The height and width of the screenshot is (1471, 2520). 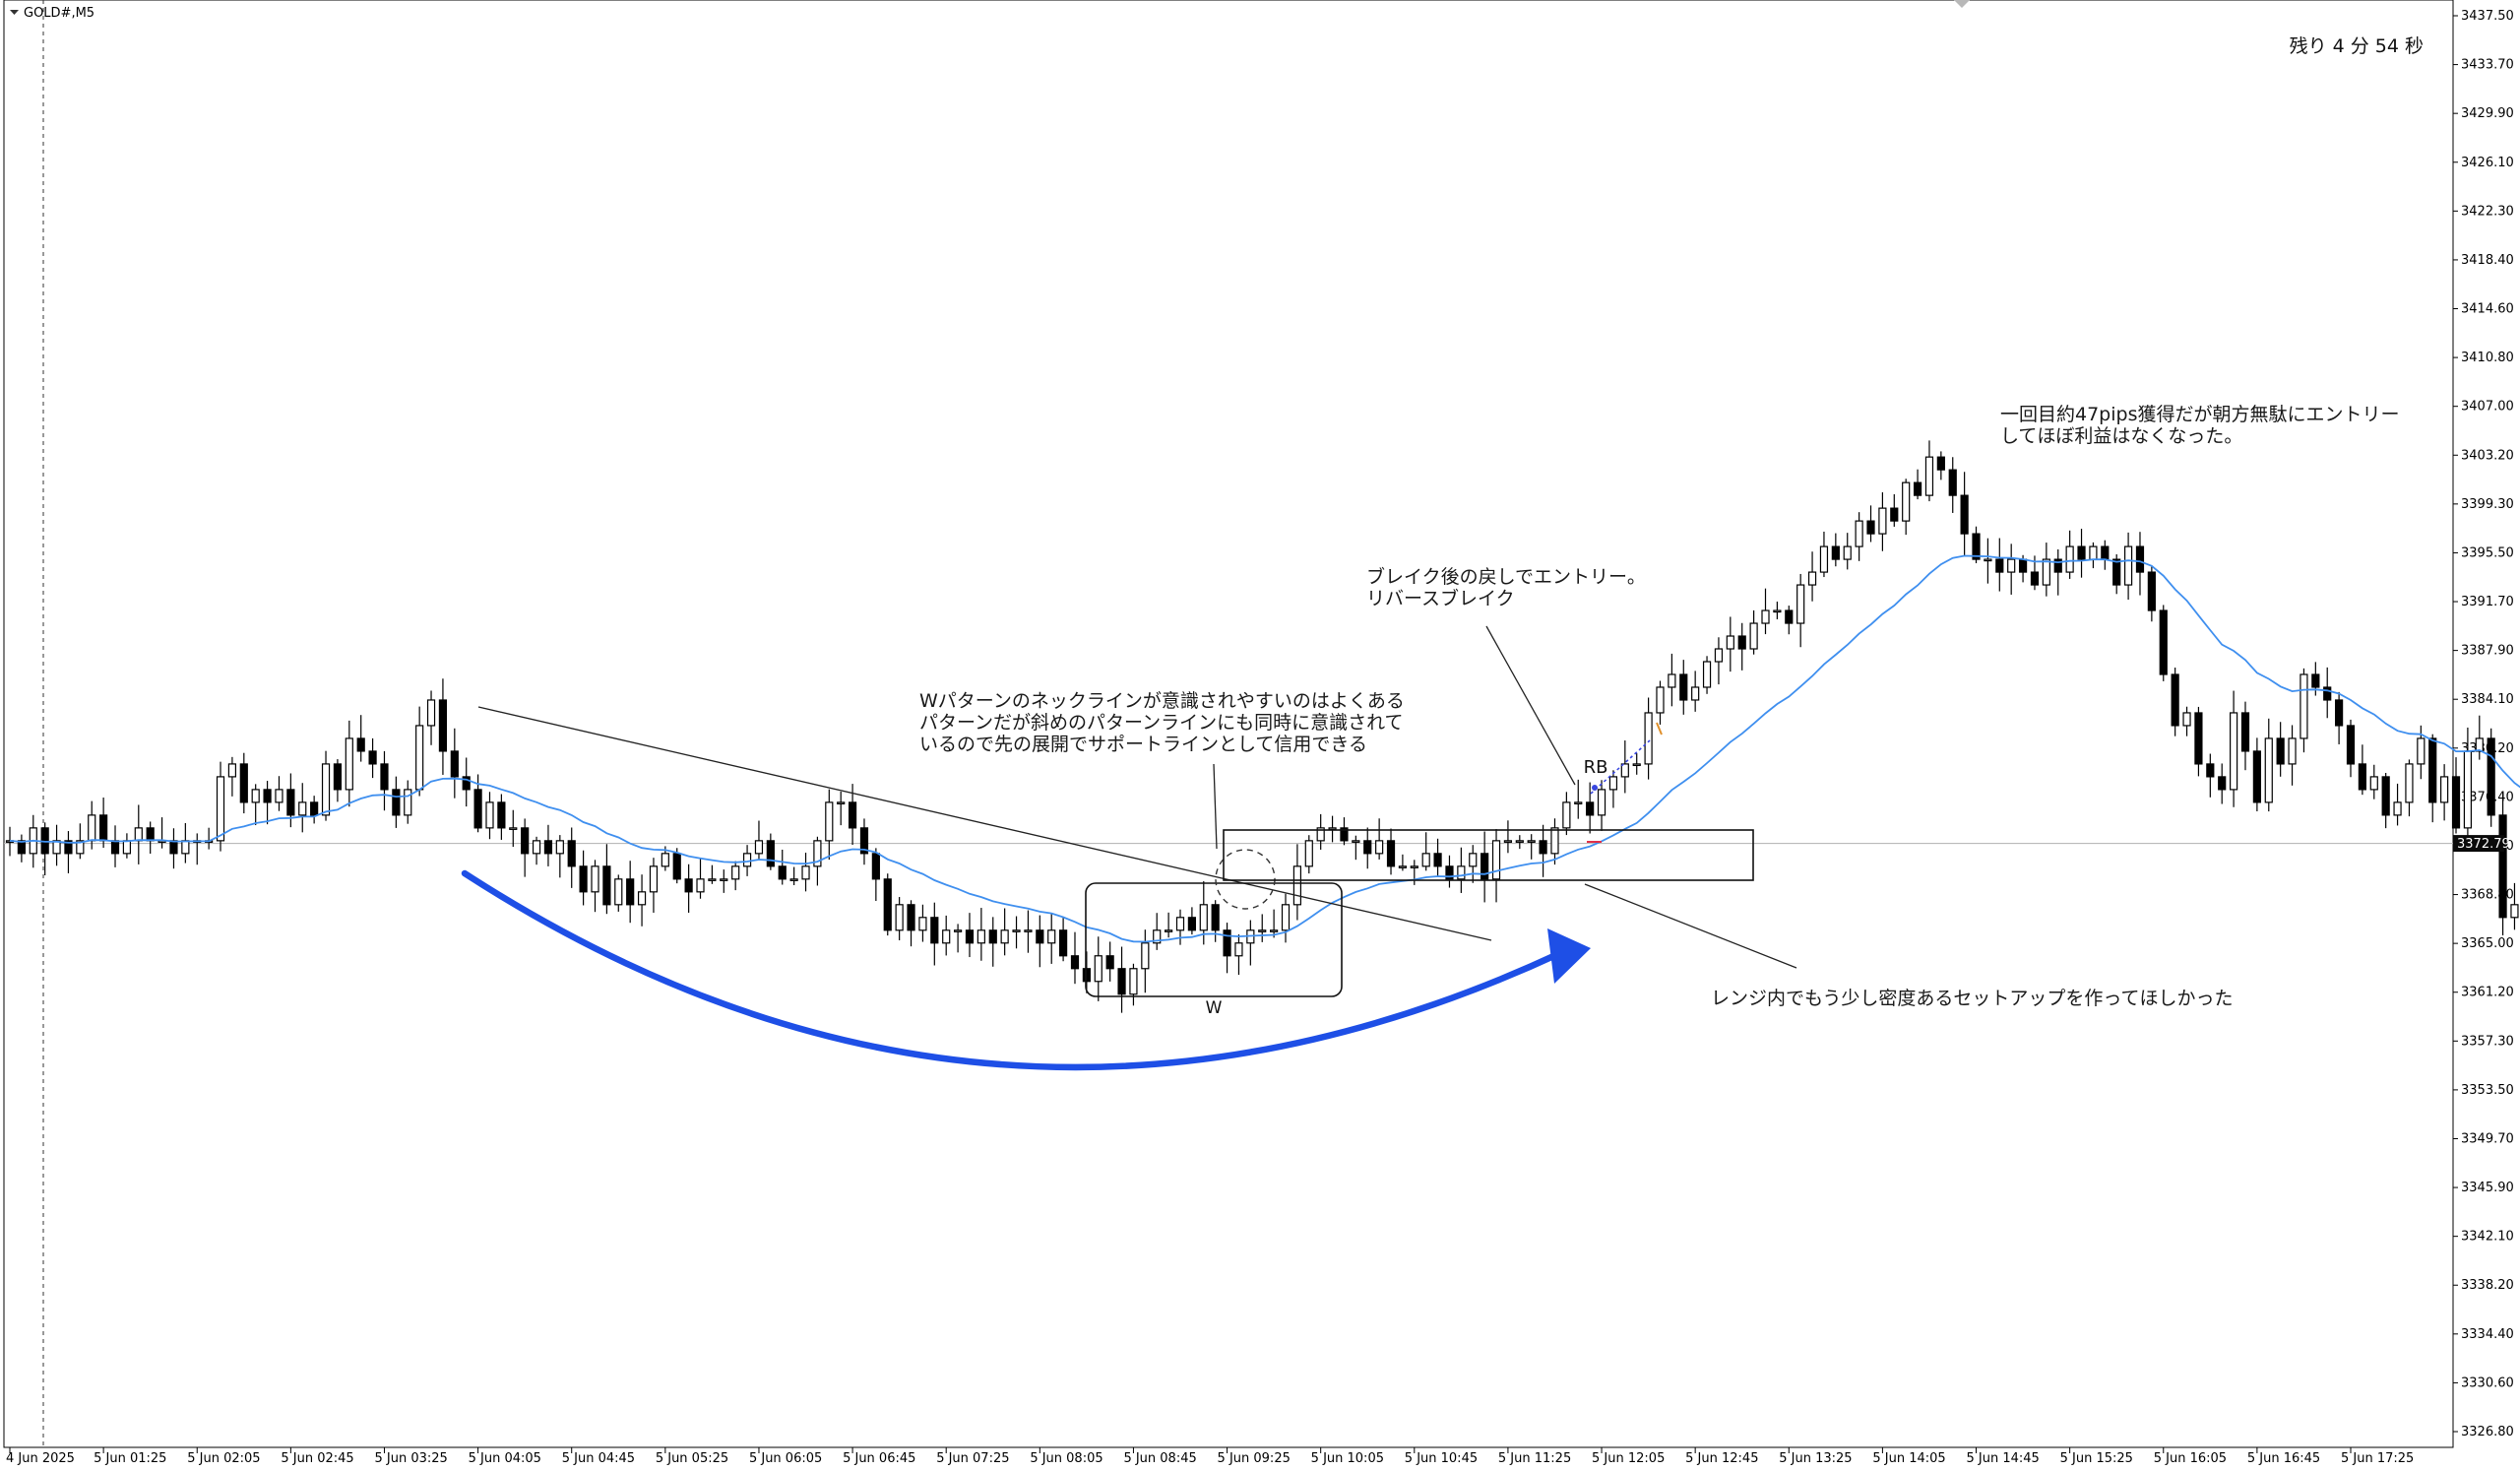 What do you see at coordinates (2377, 1458) in the screenshot?
I see `time-tick-label: 5 Jun 17:25` at bounding box center [2377, 1458].